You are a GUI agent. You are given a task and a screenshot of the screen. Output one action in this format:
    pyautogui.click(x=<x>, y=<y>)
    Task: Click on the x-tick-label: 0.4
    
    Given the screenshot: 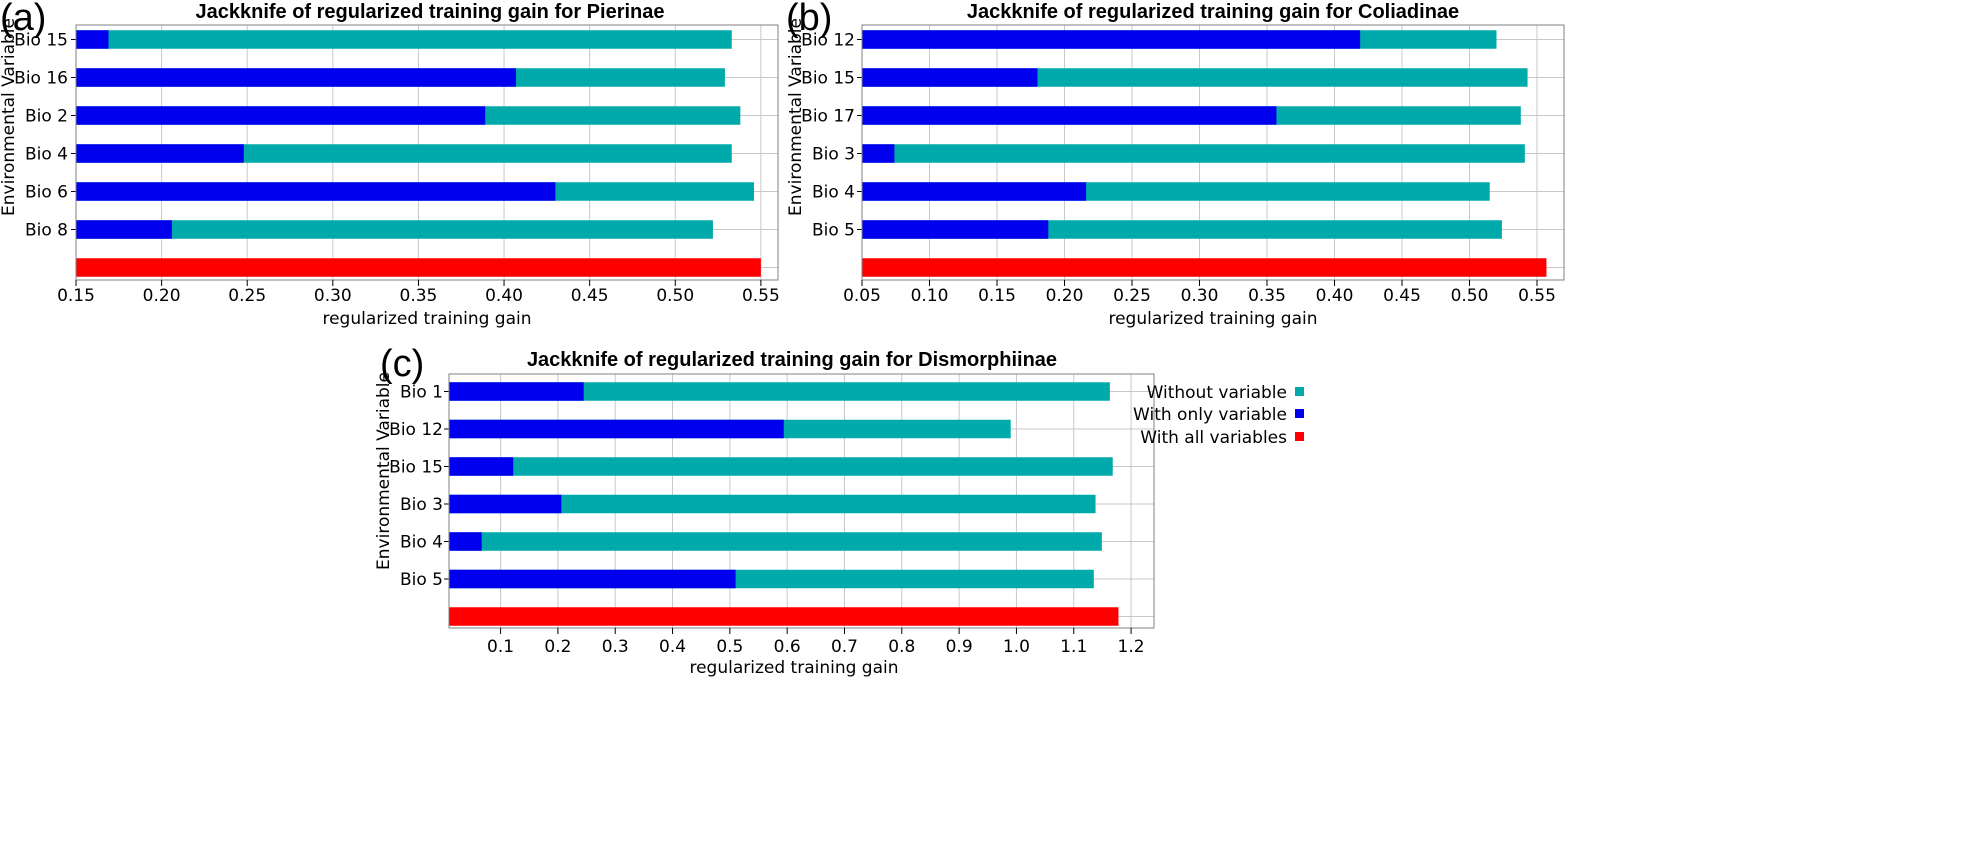 What is the action you would take?
    pyautogui.click(x=672, y=647)
    